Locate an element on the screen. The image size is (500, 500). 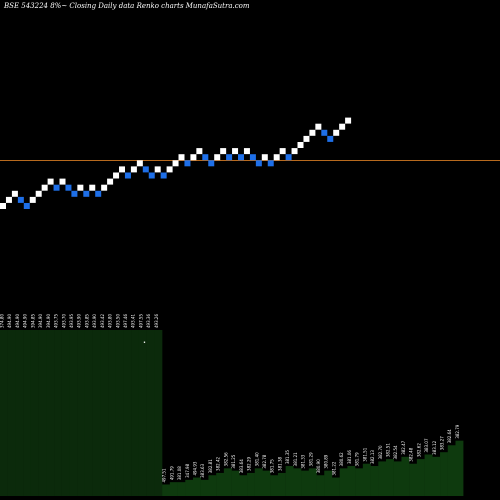
volume-marker: • is located at coordinates (144, 343).